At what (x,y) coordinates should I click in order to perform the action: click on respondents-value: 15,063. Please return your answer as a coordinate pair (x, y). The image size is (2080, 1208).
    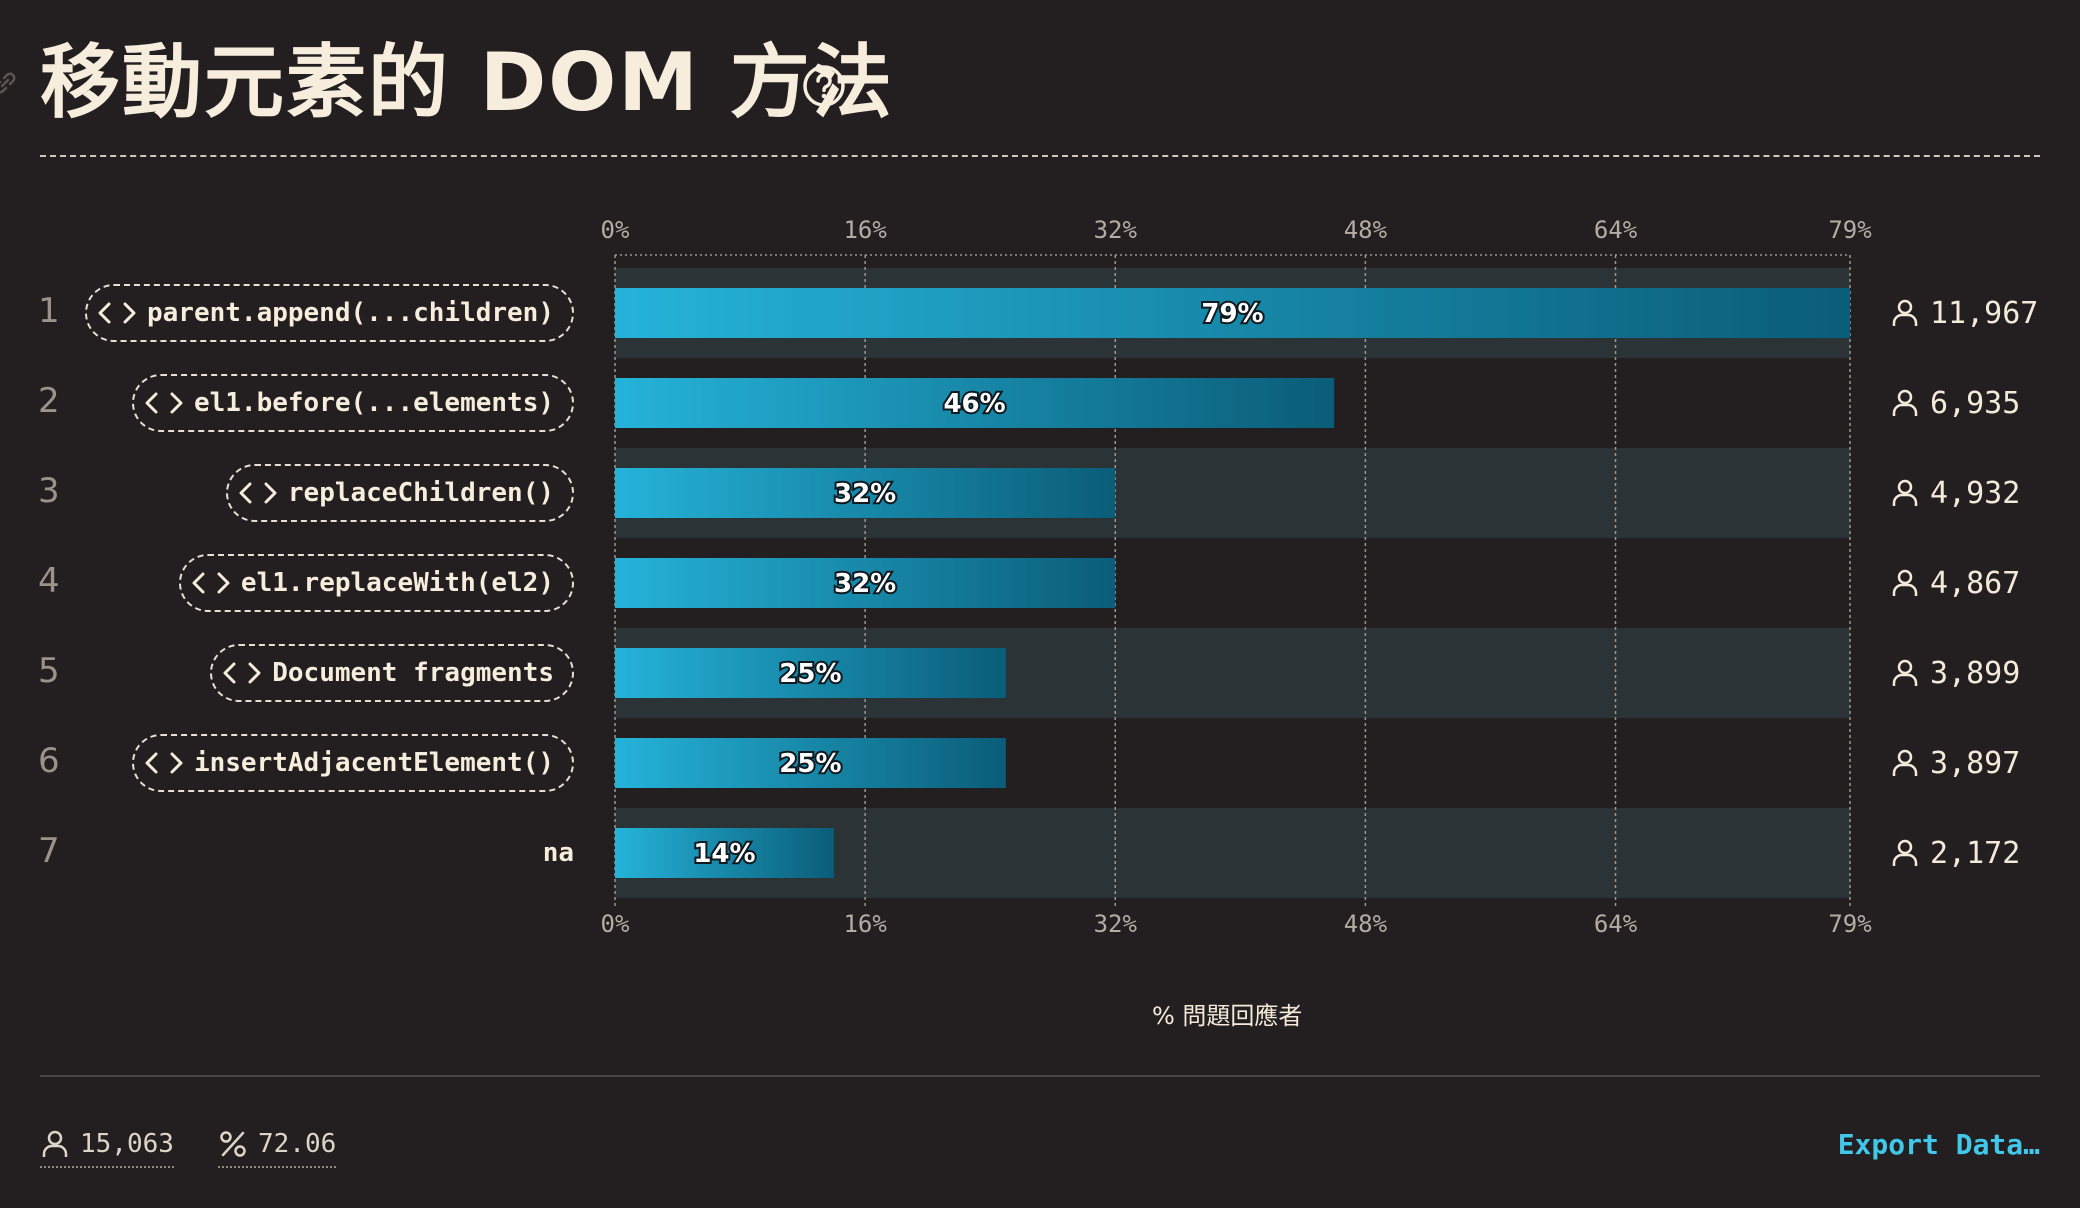
    Looking at the image, I should click on (127, 1144).